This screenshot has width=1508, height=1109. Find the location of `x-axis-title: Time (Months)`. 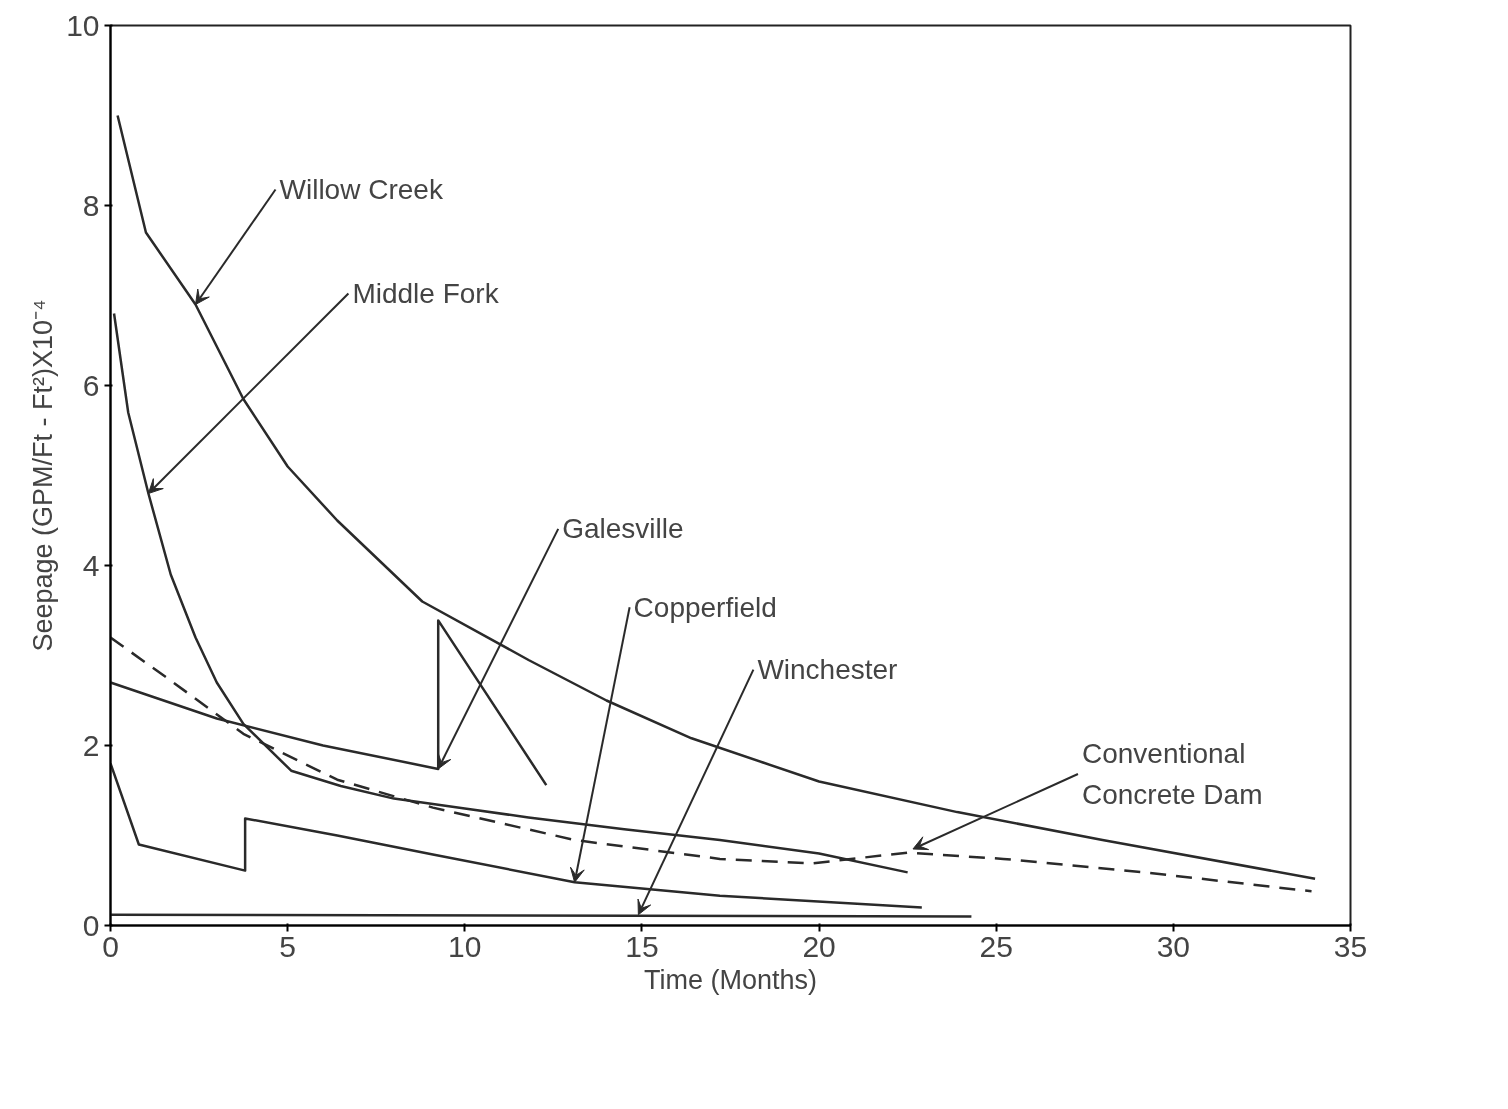

x-axis-title: Time (Months) is located at coordinates (730, 979).